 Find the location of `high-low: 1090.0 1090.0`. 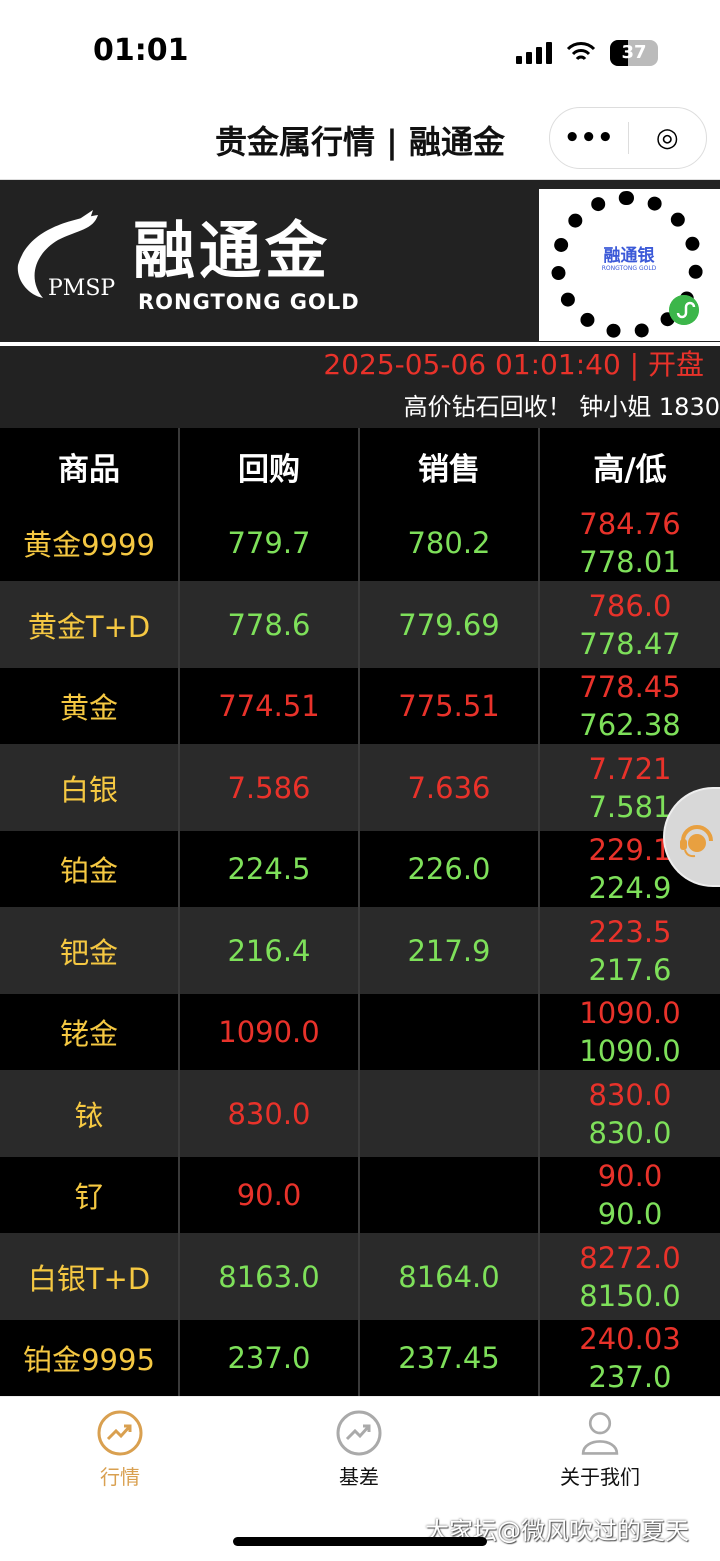

high-low: 1090.0 1090.0 is located at coordinates (630, 1032).